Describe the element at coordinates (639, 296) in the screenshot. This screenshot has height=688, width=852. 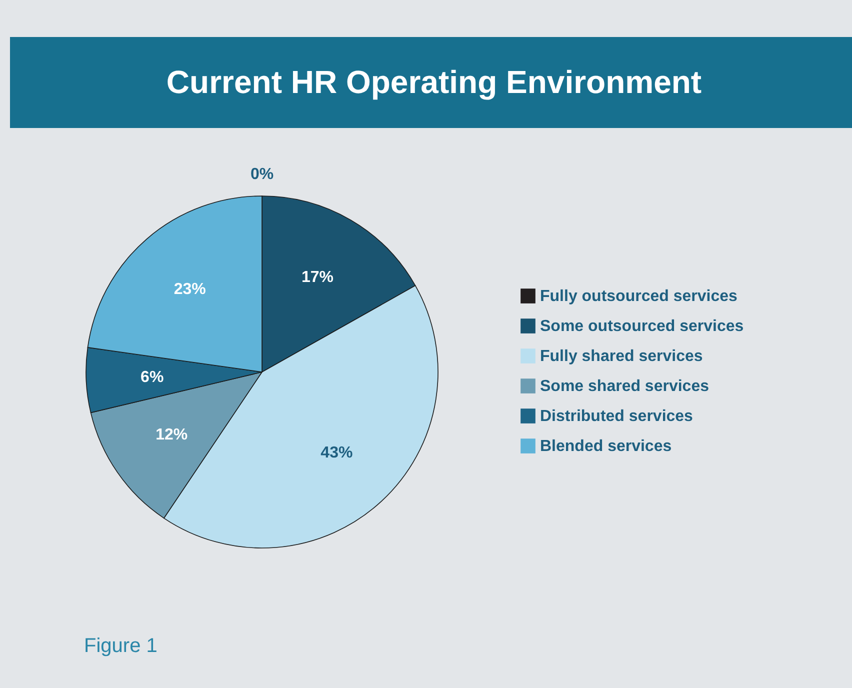
I see `legend-label: Fully outsourced services` at that location.